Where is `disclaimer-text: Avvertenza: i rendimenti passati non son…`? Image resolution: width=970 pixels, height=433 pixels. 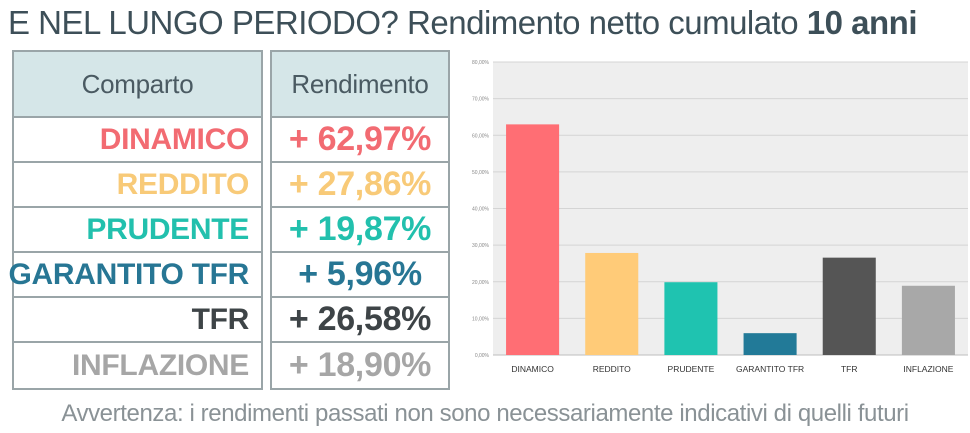
disclaimer-text: Avvertenza: i rendimenti passati non son… is located at coordinates (485, 413).